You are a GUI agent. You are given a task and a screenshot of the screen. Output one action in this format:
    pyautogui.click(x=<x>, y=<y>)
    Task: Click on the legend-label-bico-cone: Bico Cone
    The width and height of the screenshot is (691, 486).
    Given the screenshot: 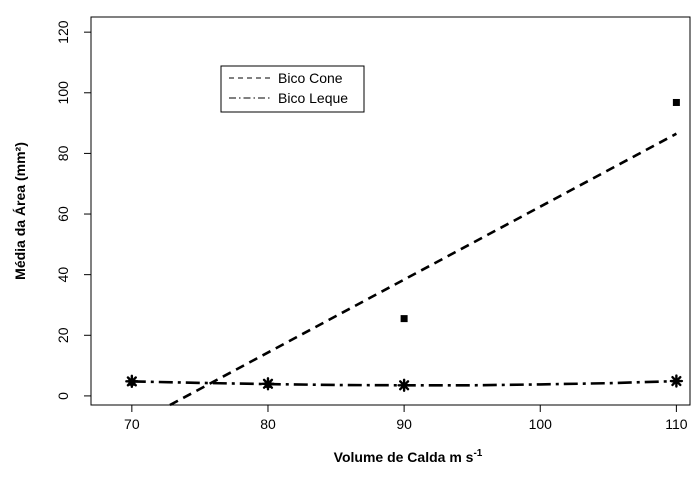 What is the action you would take?
    pyautogui.click(x=310, y=78)
    